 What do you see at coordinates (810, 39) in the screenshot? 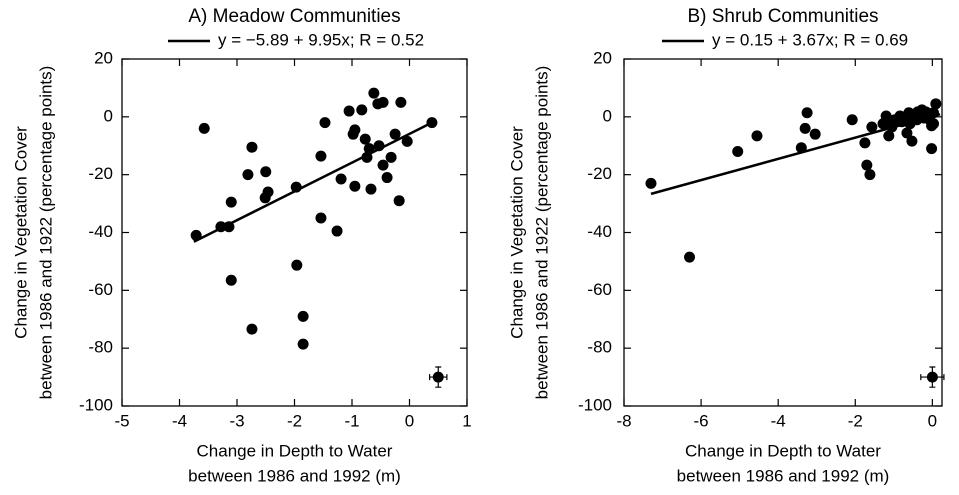
I see `legend-label: y = 0.15 + 3.67x; R = 0.69` at bounding box center [810, 39].